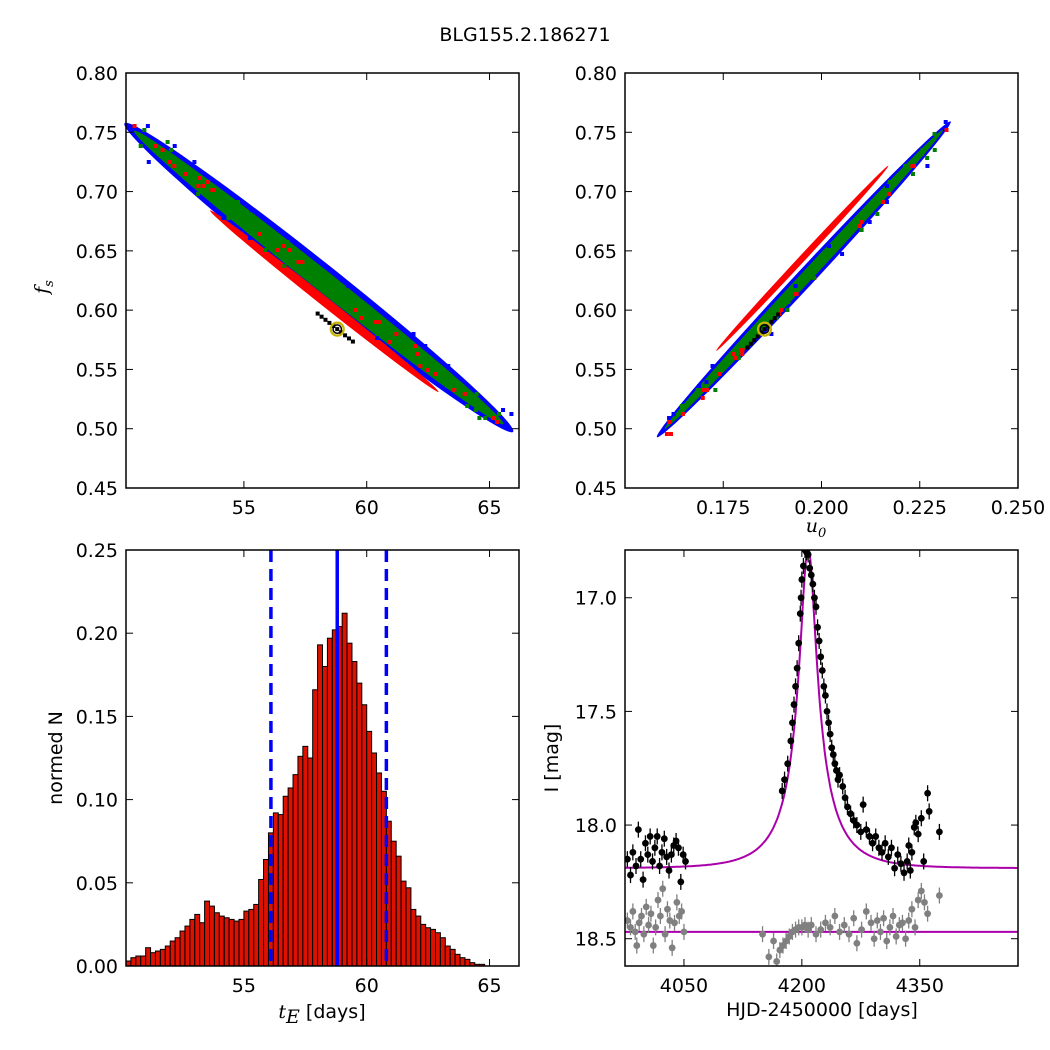 The image size is (1050, 1050). Describe the element at coordinates (97, 74) in the screenshot. I see `y-tick-label: 0.80` at that location.